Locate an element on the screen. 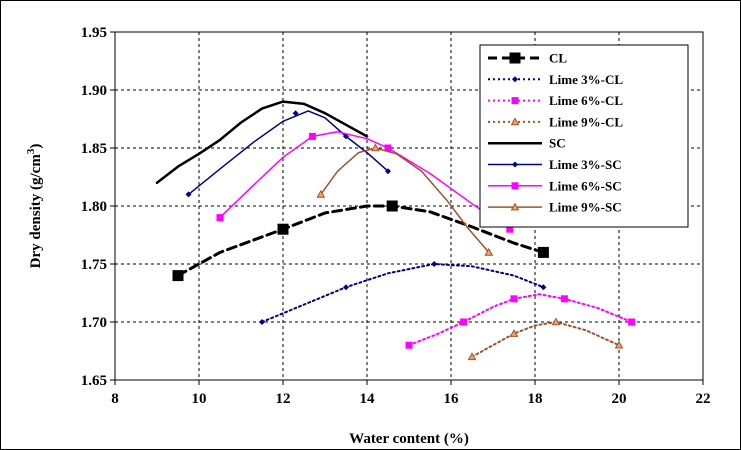  legend-label-lime-3pct-cl: Lime 3%-CL is located at coordinates (586, 79).